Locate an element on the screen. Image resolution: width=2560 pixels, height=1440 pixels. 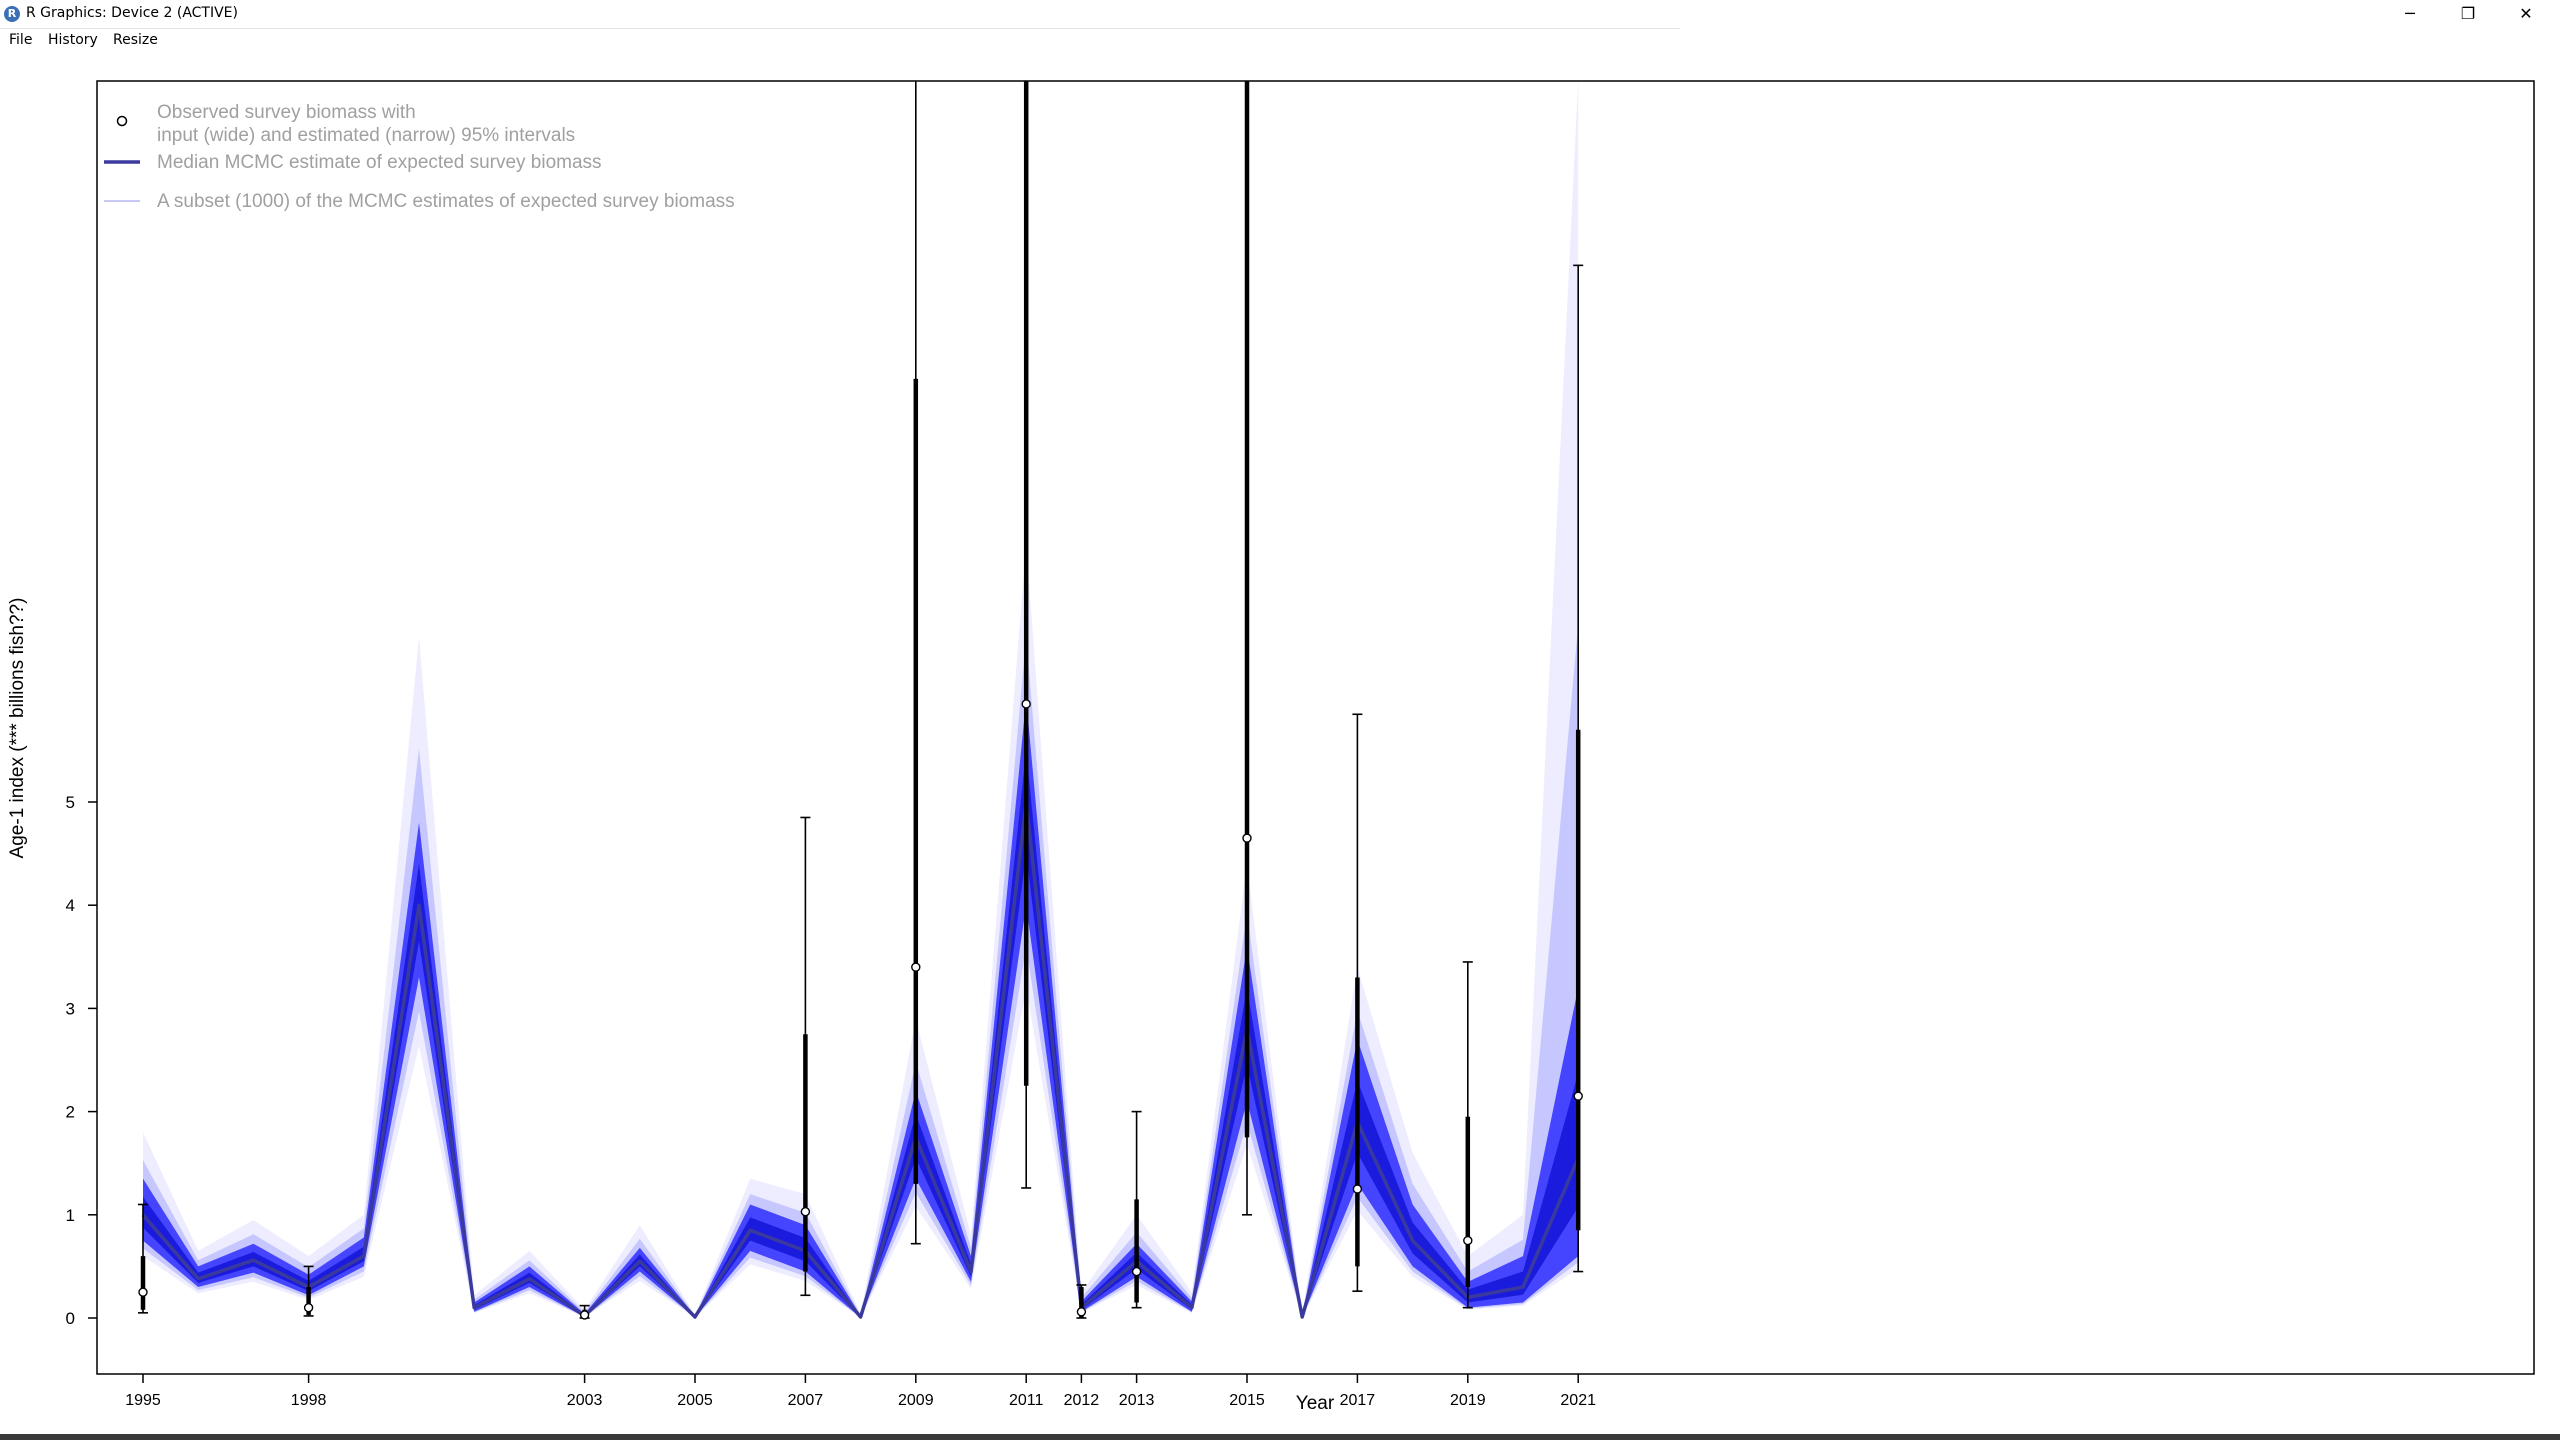
x-tick-label: 2007 is located at coordinates (806, 1400).